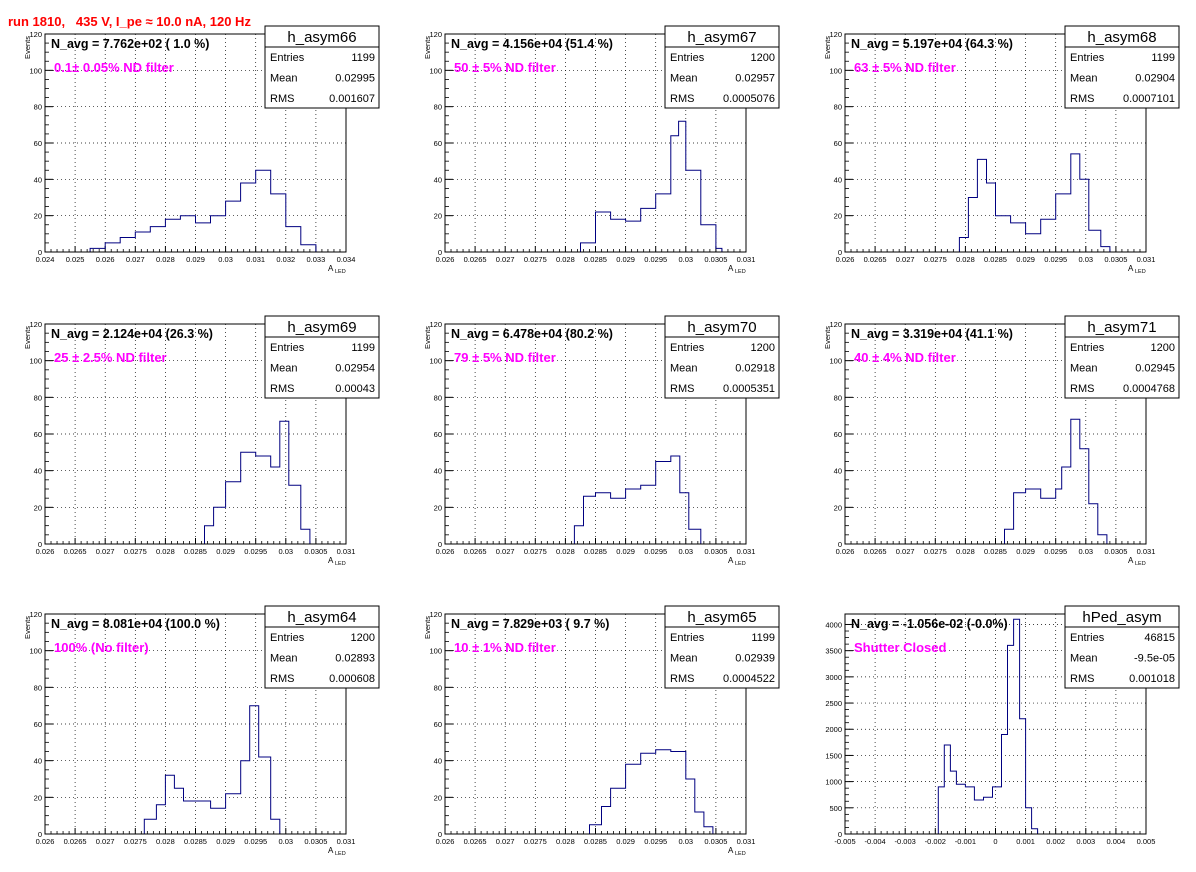  Describe the element at coordinates (835, 808) in the screenshot. I see `y-tick-label: 500` at that location.